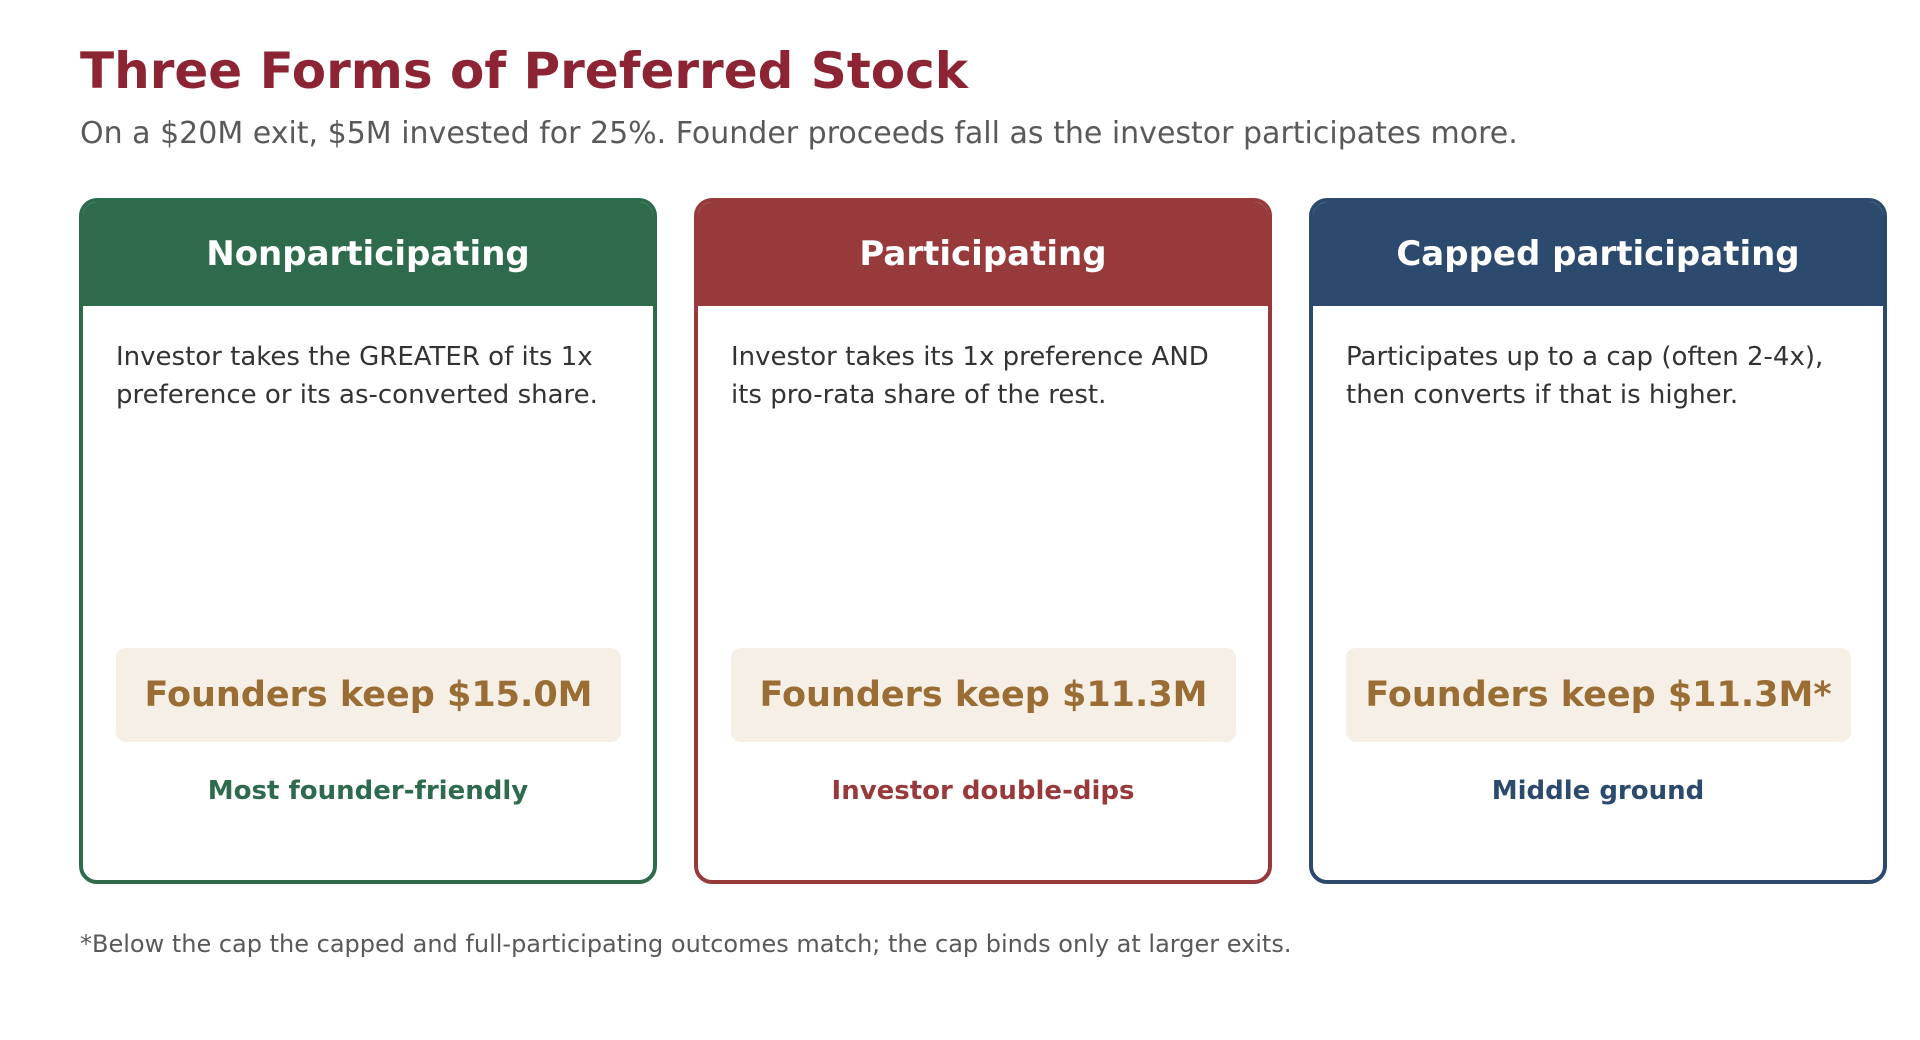 The width and height of the screenshot is (1920, 1040). I want to click on card-header: Nonparticipating, so click(368, 254).